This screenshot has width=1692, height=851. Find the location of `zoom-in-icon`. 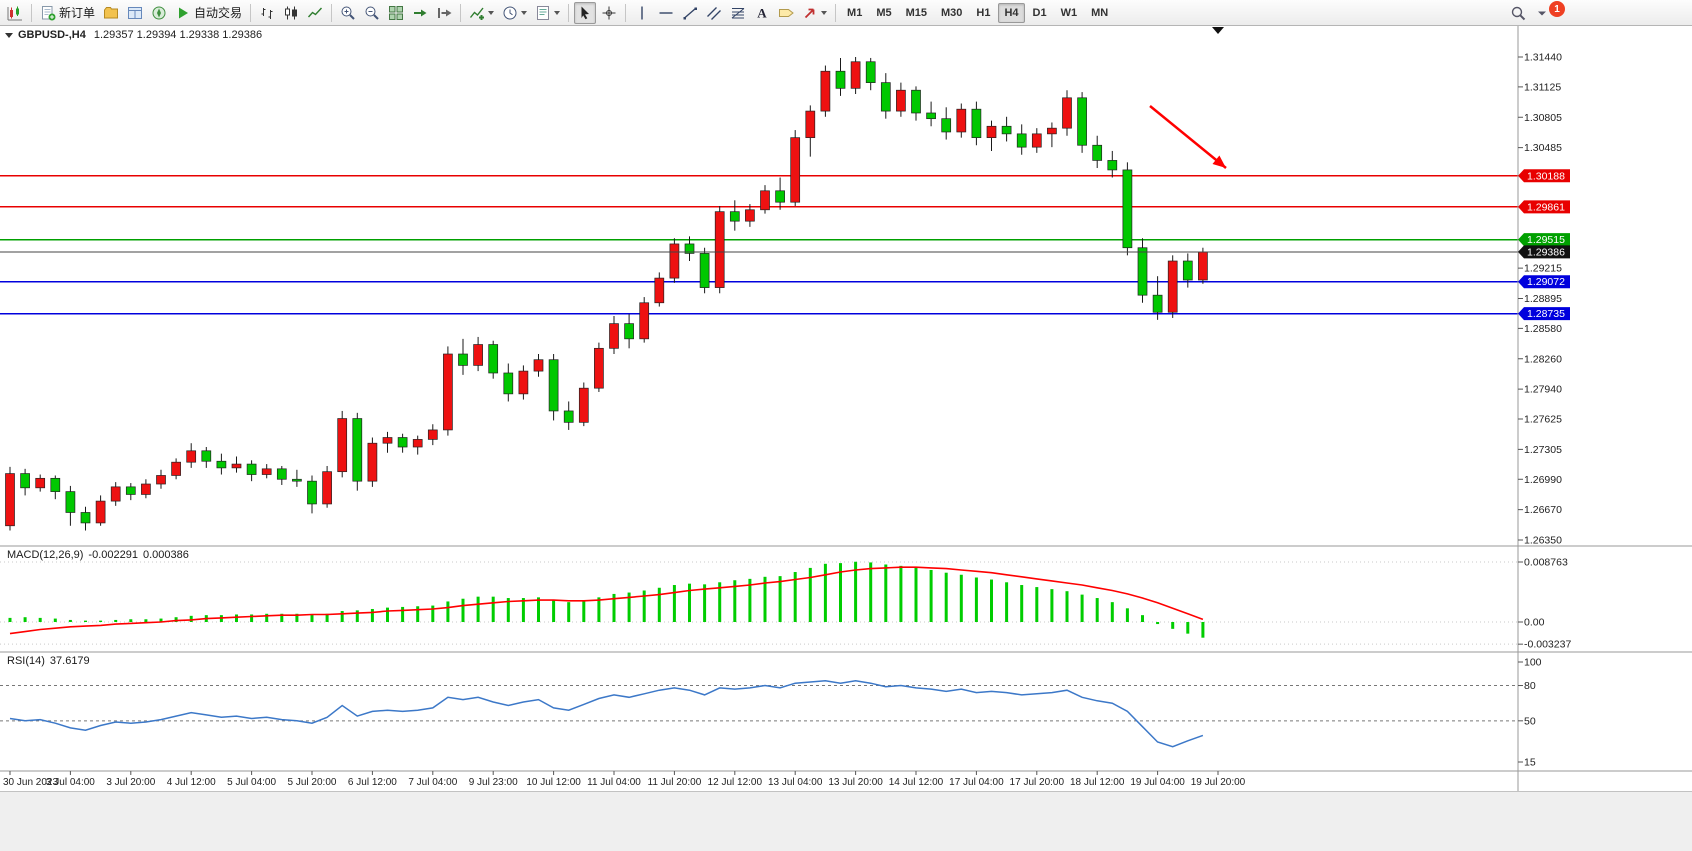

zoom-in-icon is located at coordinates (348, 13).